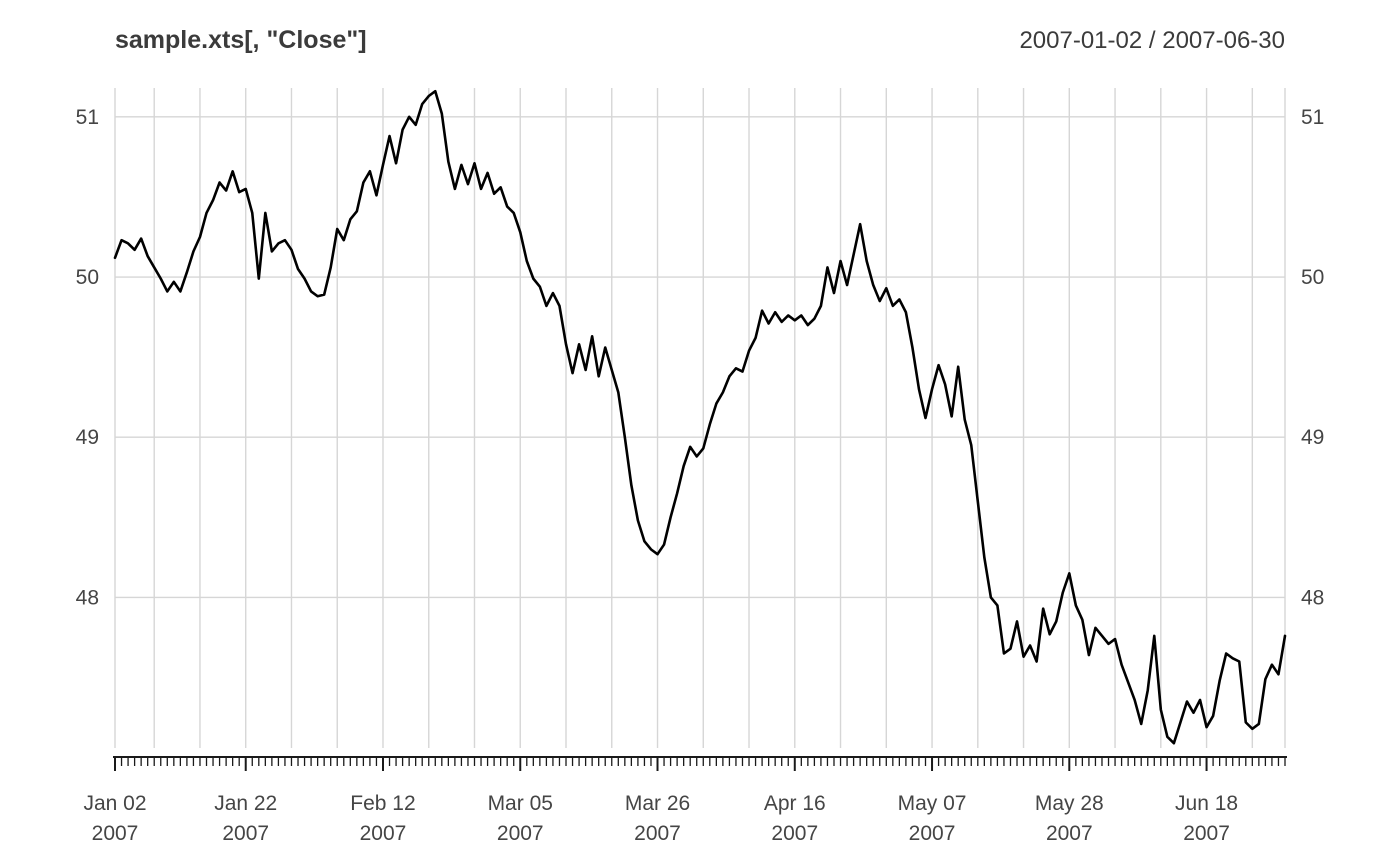  What do you see at coordinates (382, 803) in the screenshot?
I see `x-axis-label-date: Feb 12` at bounding box center [382, 803].